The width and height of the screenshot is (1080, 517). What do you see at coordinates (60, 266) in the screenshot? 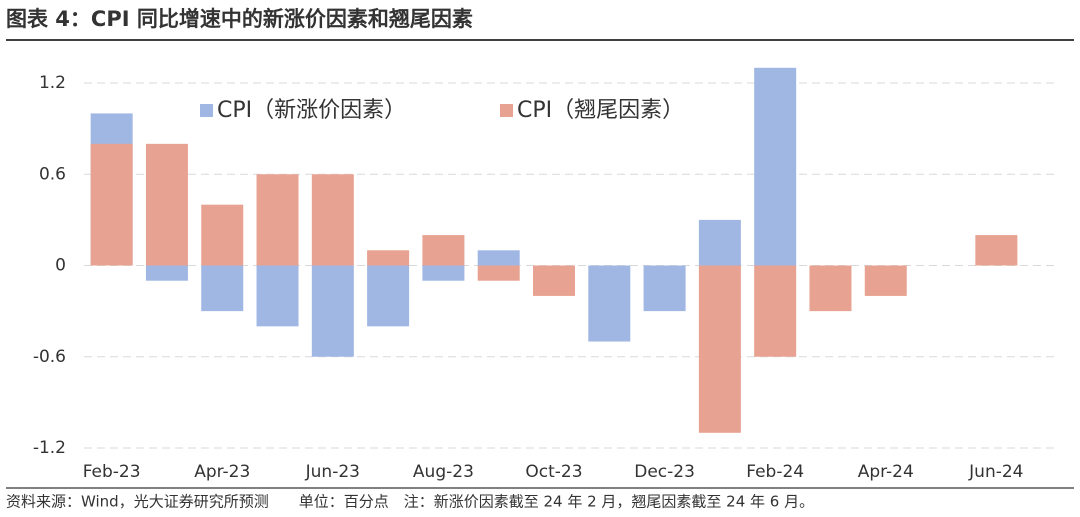
I see `y-tick-label: 0` at bounding box center [60, 266].